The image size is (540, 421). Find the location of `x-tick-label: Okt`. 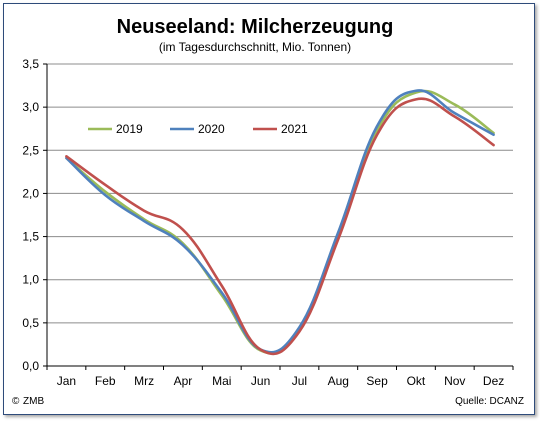

x-tick-label: Okt is located at coordinates (416, 381).